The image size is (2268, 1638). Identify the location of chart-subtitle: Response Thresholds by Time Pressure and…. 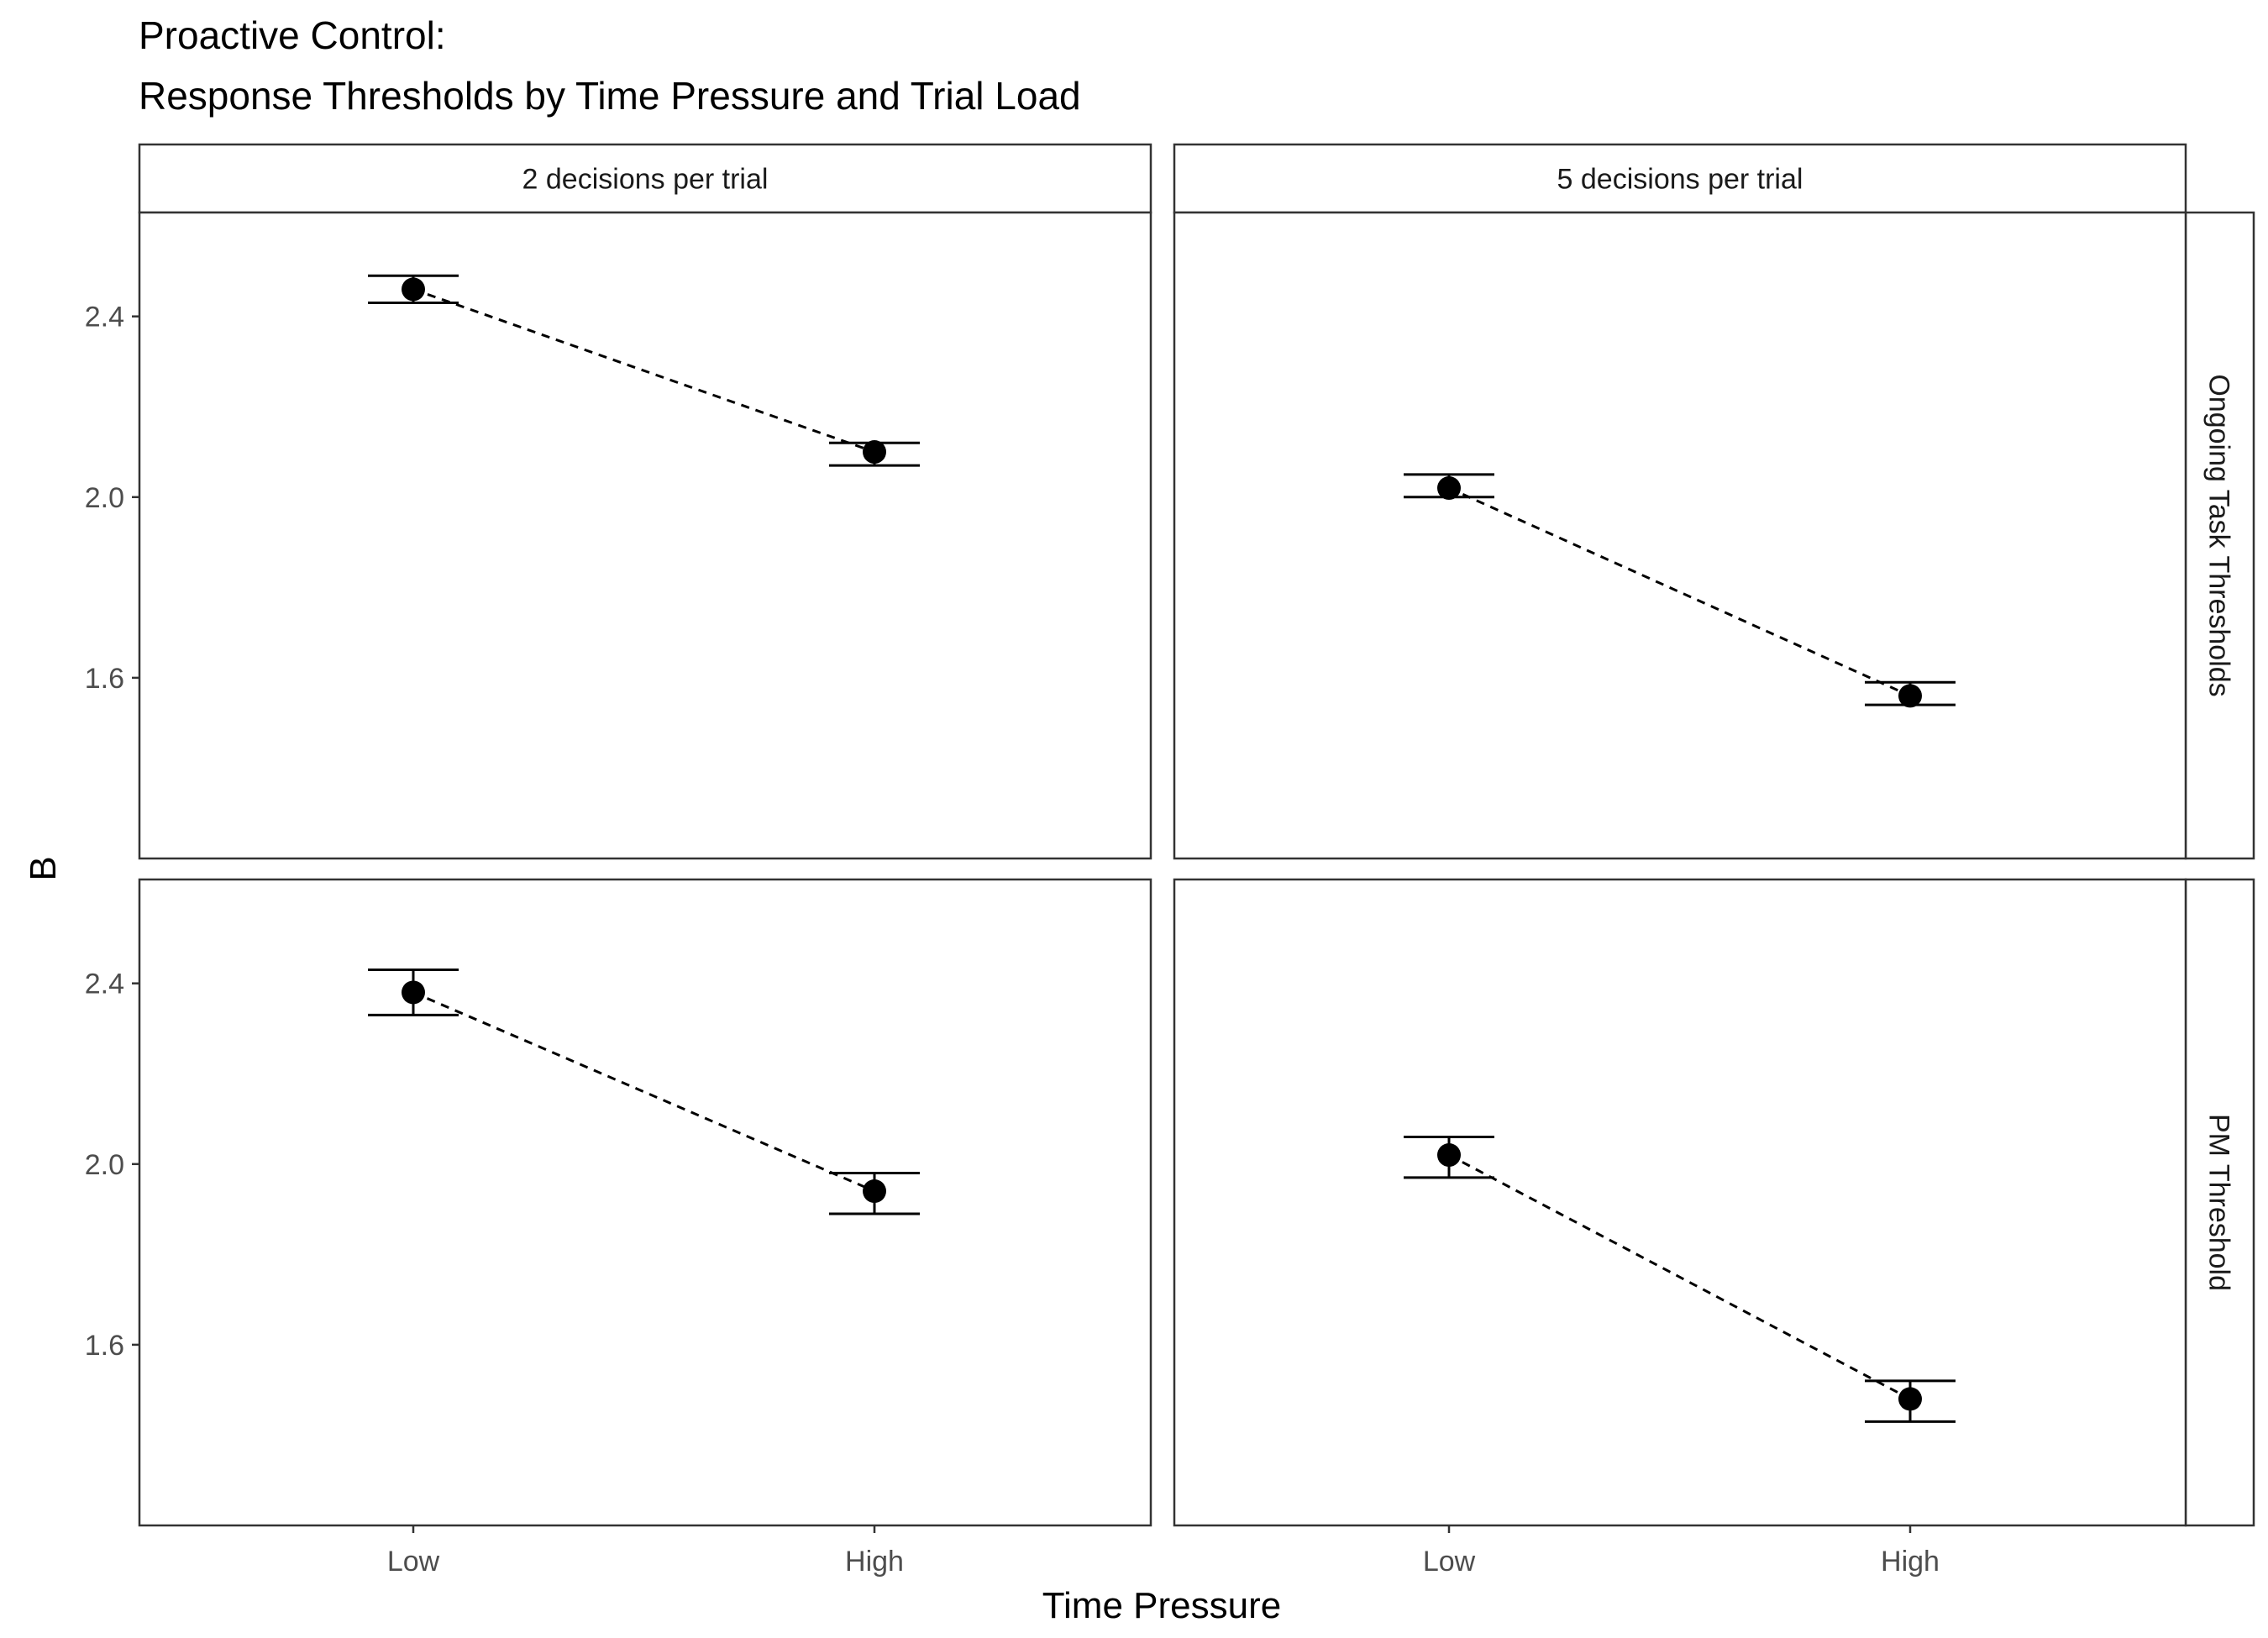
(610, 96).